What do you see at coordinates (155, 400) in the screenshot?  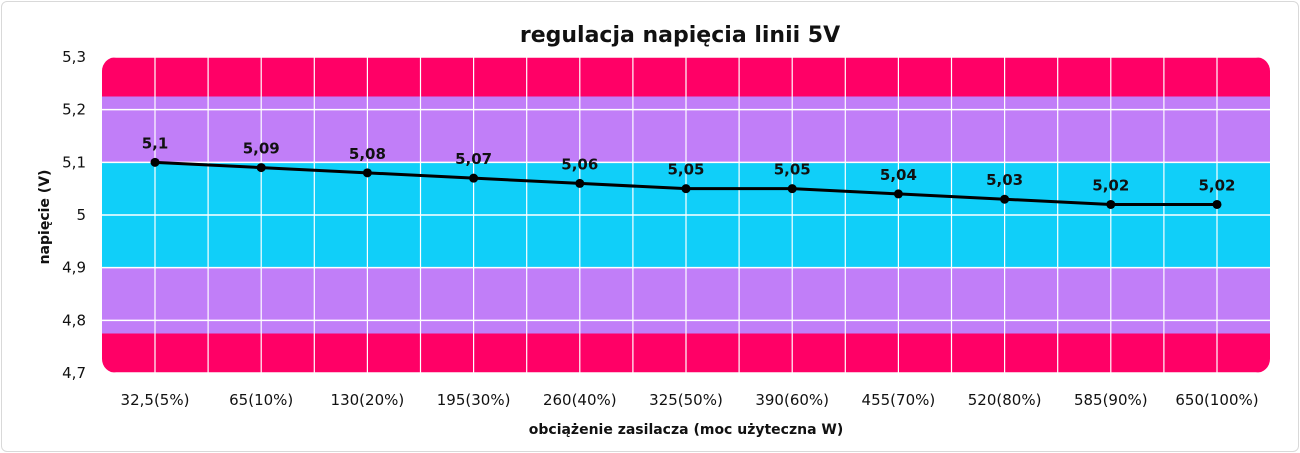 I see `x-tick-label: 32,5(5%)` at bounding box center [155, 400].